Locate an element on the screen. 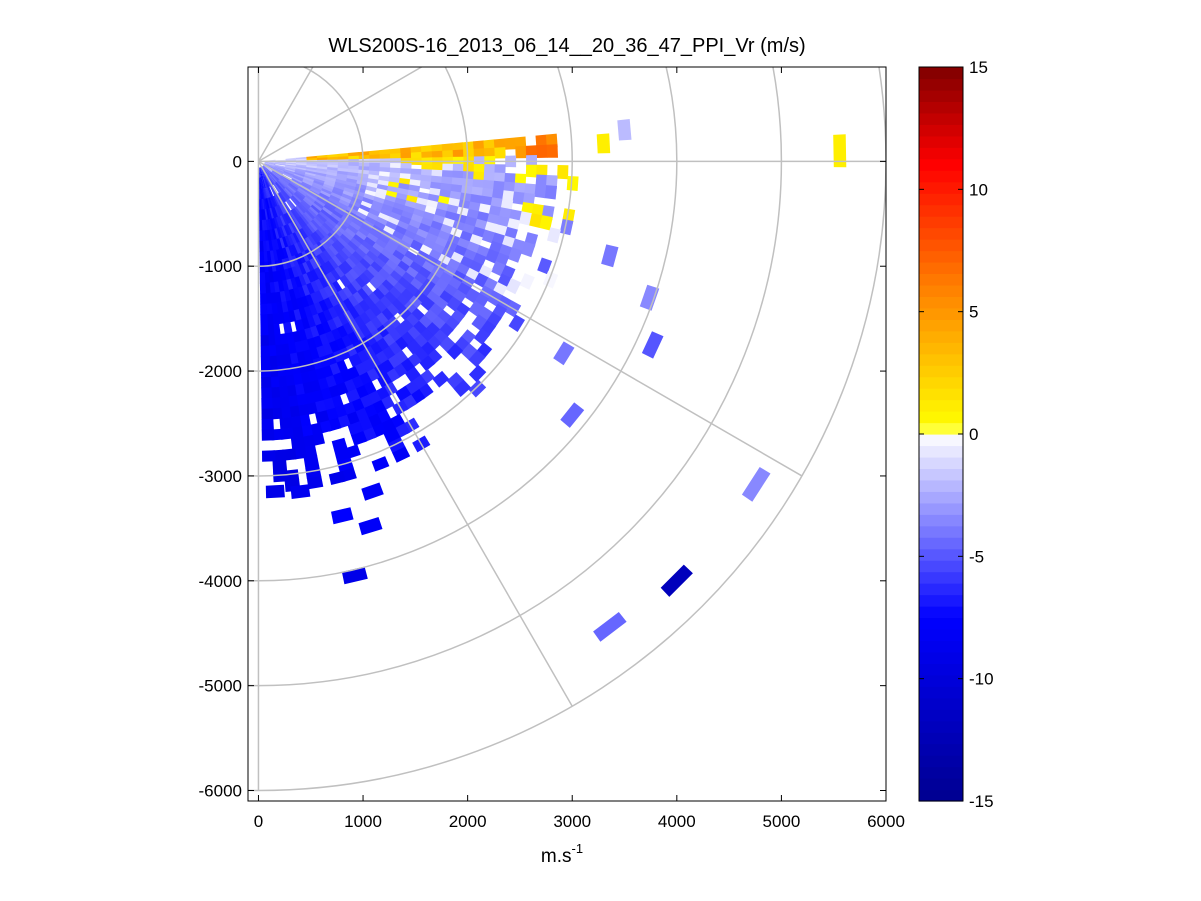 The height and width of the screenshot is (901, 1201). colorbar-tick-label: 15 is located at coordinates (978, 67).